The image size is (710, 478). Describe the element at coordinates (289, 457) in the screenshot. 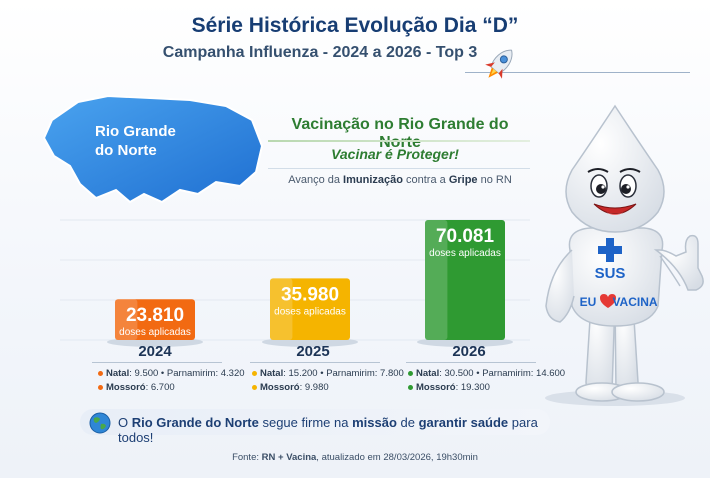

I see `source-name: RN + Vacina` at that location.